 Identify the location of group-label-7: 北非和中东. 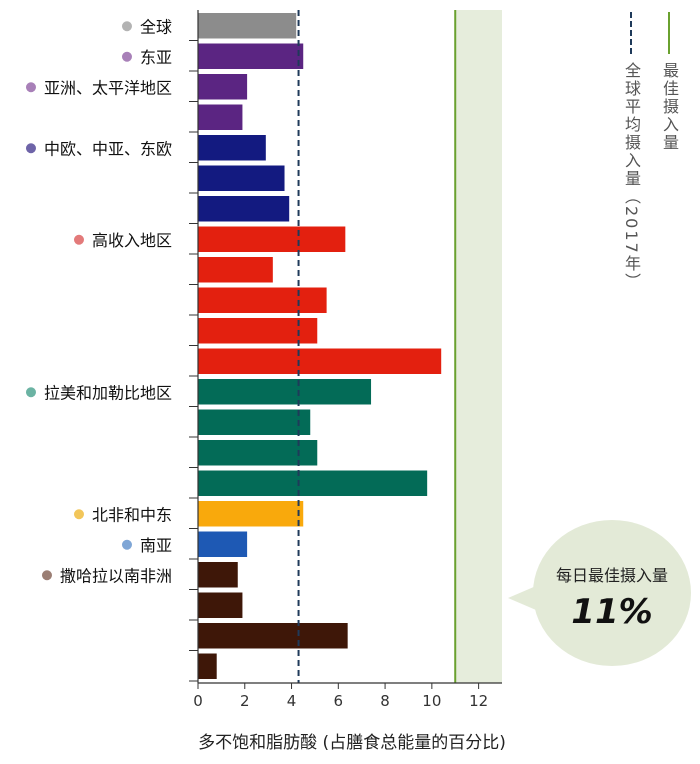
(132, 514).